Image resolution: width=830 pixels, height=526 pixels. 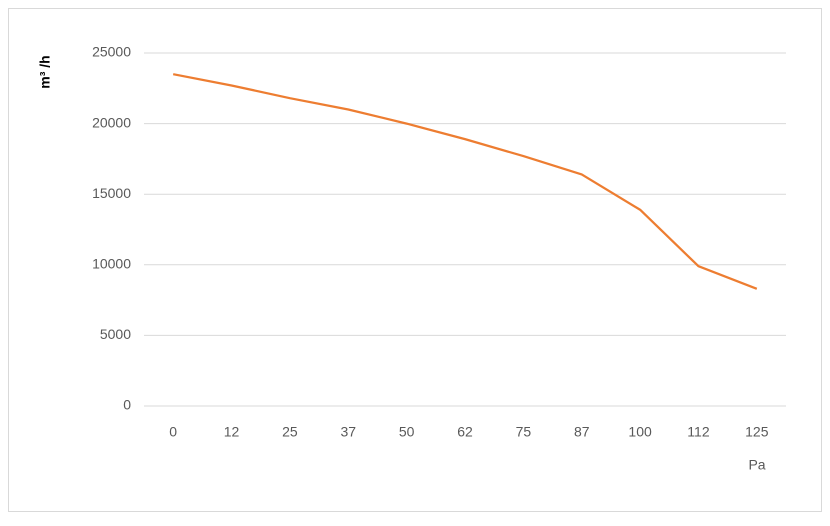 I want to click on x-tick-label: 112, so click(x=698, y=432).